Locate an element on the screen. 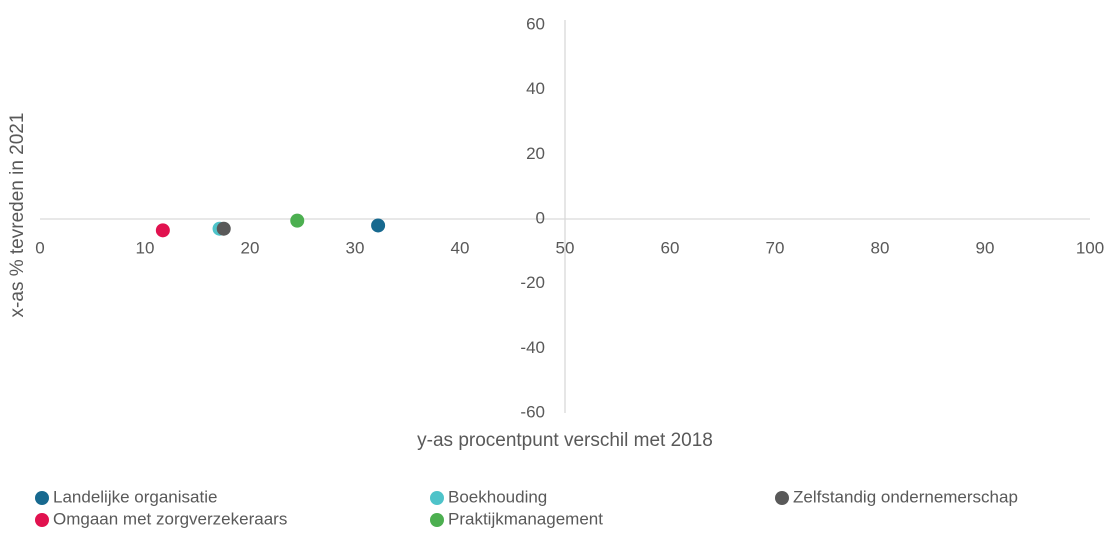  legend-label: Boekhouding is located at coordinates (497, 496).